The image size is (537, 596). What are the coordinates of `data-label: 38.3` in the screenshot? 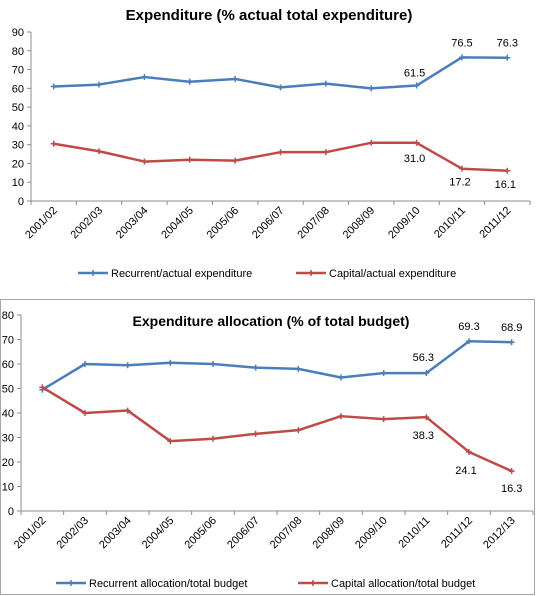 It's located at (423, 436).